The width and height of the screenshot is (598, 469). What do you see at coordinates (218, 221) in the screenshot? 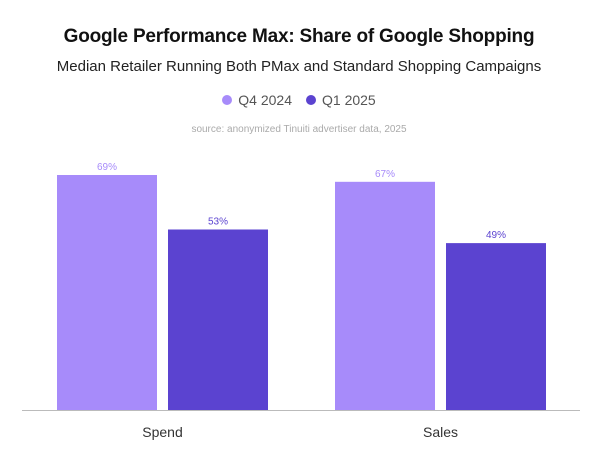
I see `data-label-spend-q1-2025: 53%` at bounding box center [218, 221].